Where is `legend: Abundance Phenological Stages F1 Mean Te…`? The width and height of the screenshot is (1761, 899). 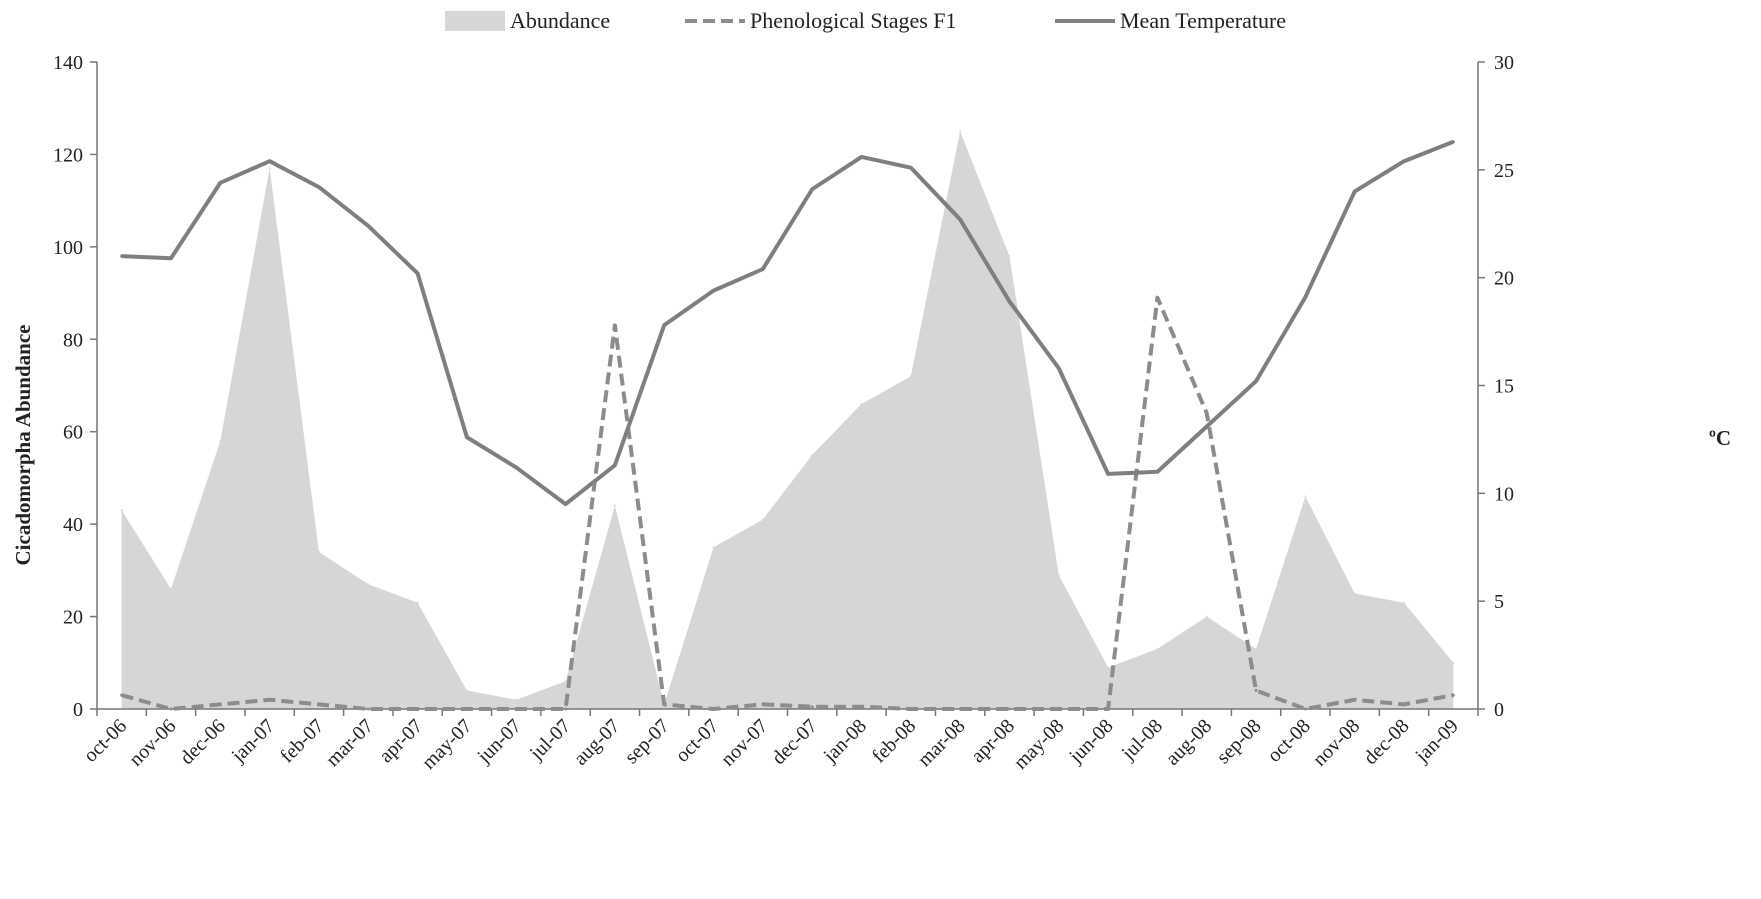
legend: Abundance Phenological Stages F1 Mean Te… is located at coordinates (865, 20).